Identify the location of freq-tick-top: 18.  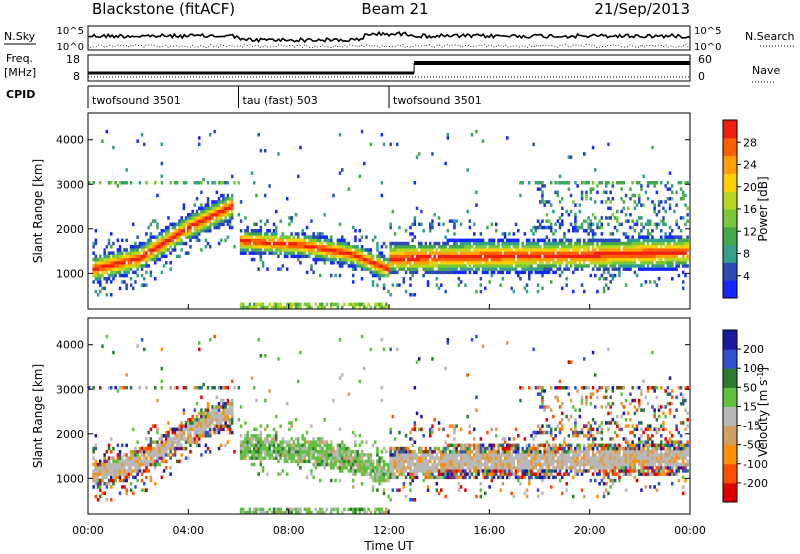
(73, 59).